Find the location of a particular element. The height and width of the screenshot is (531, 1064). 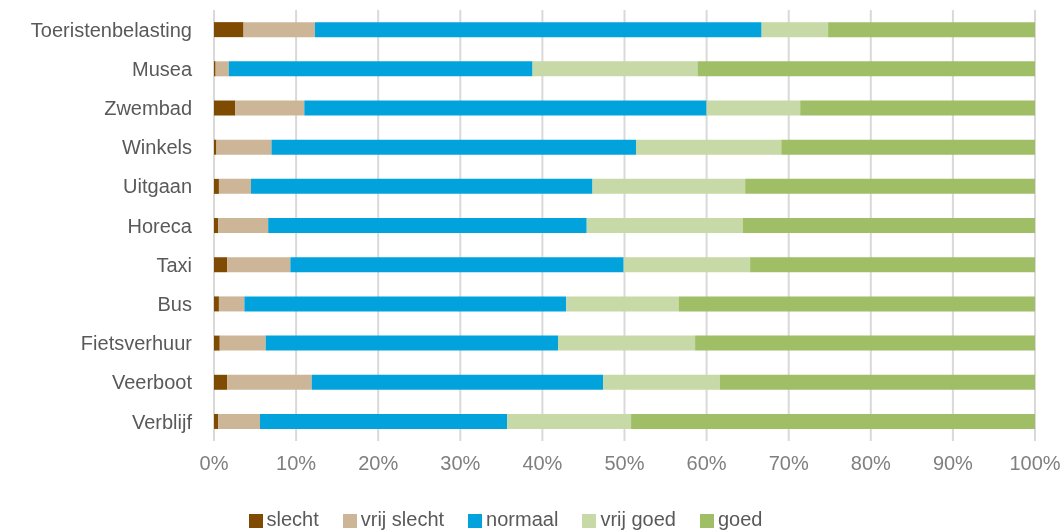

x-tick-label: 20% is located at coordinates (378, 463).